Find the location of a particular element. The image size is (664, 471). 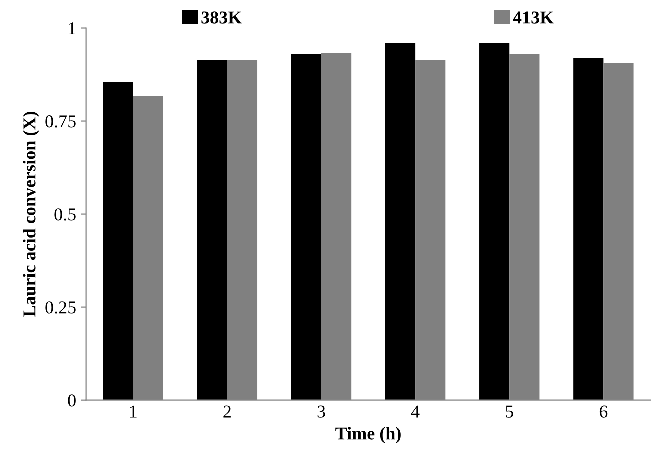

y-tick-label: 1 is located at coordinates (72, 28).